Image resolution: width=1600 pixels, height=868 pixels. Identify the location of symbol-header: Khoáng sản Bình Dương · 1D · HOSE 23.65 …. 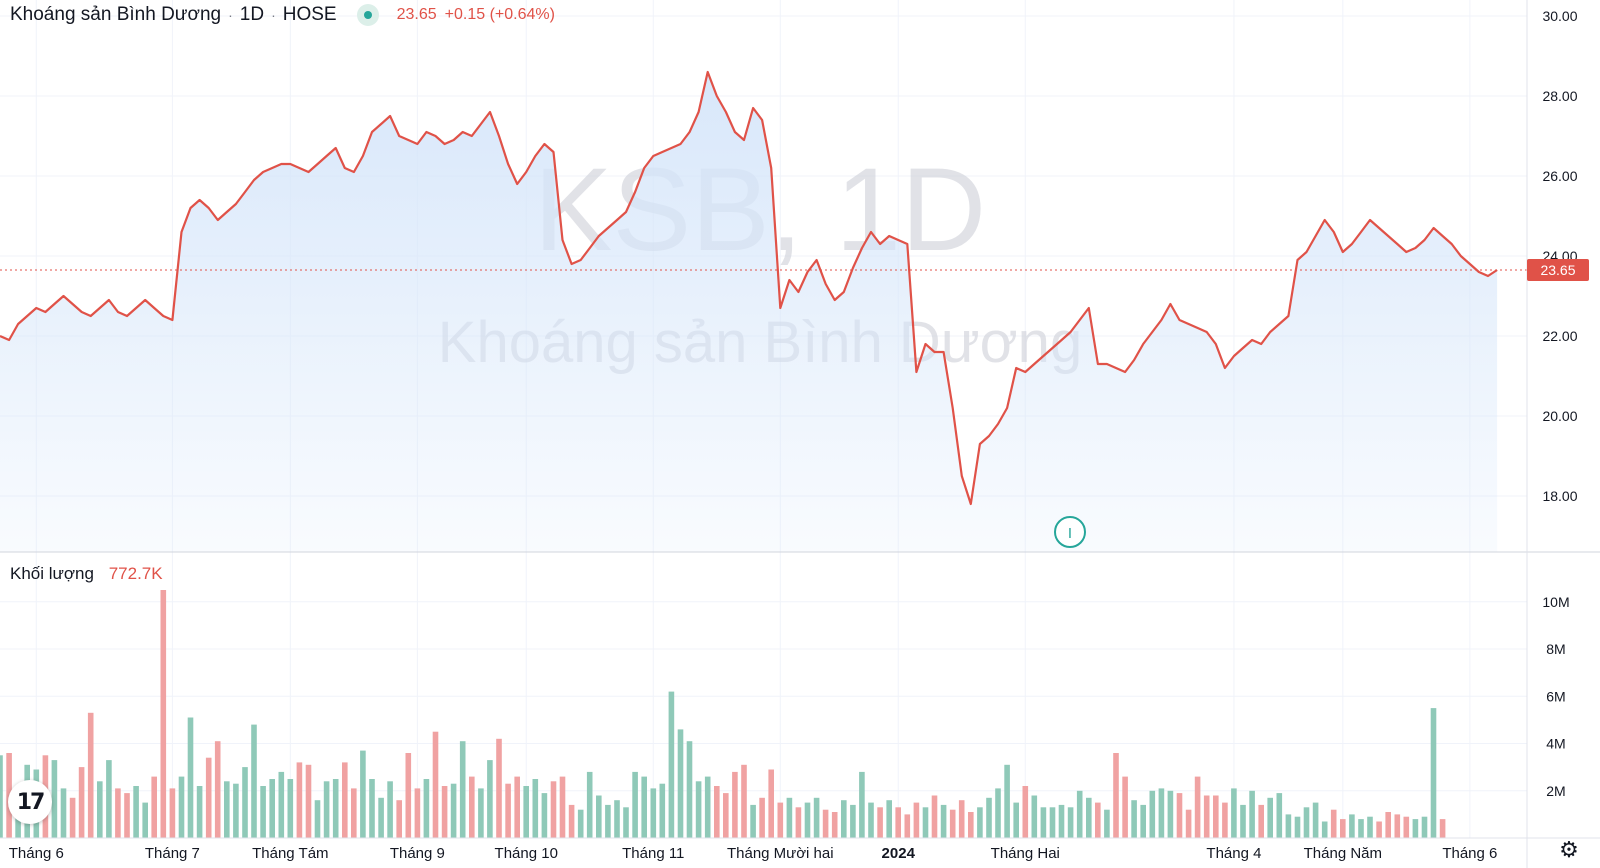
(282, 15).